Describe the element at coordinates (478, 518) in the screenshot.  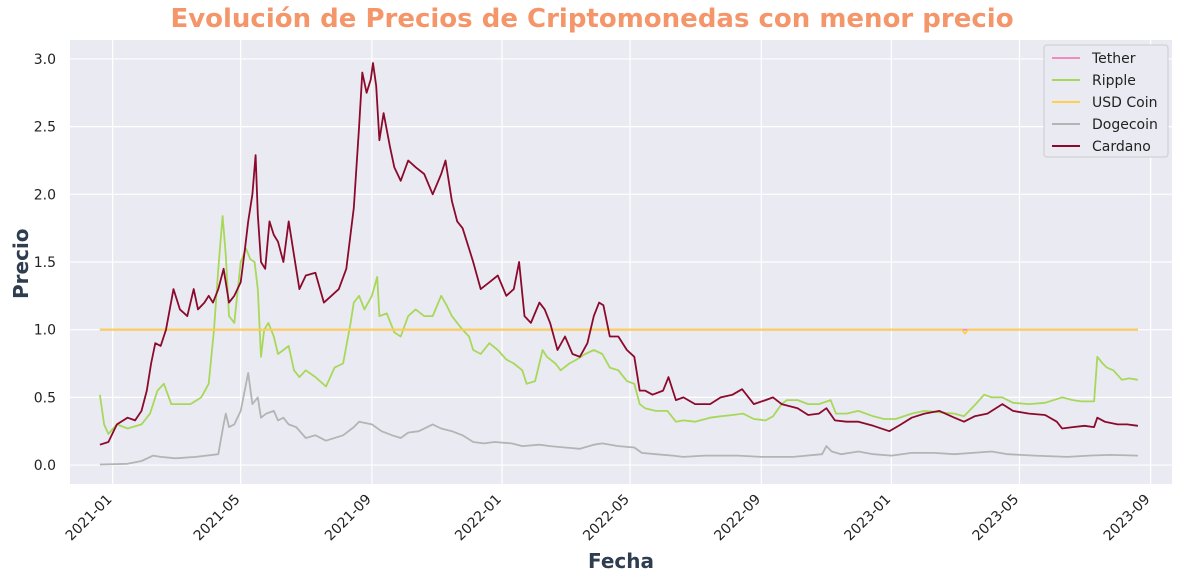
I see `x-tick-label: 2022-01` at that location.